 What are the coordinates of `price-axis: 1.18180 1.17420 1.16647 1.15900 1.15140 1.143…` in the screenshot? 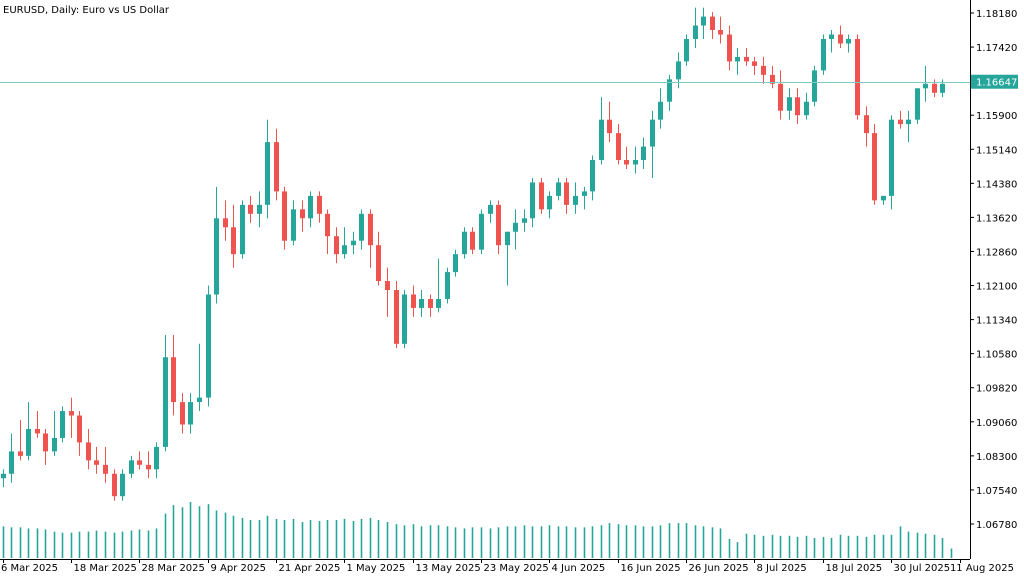 It's located at (994, 270).